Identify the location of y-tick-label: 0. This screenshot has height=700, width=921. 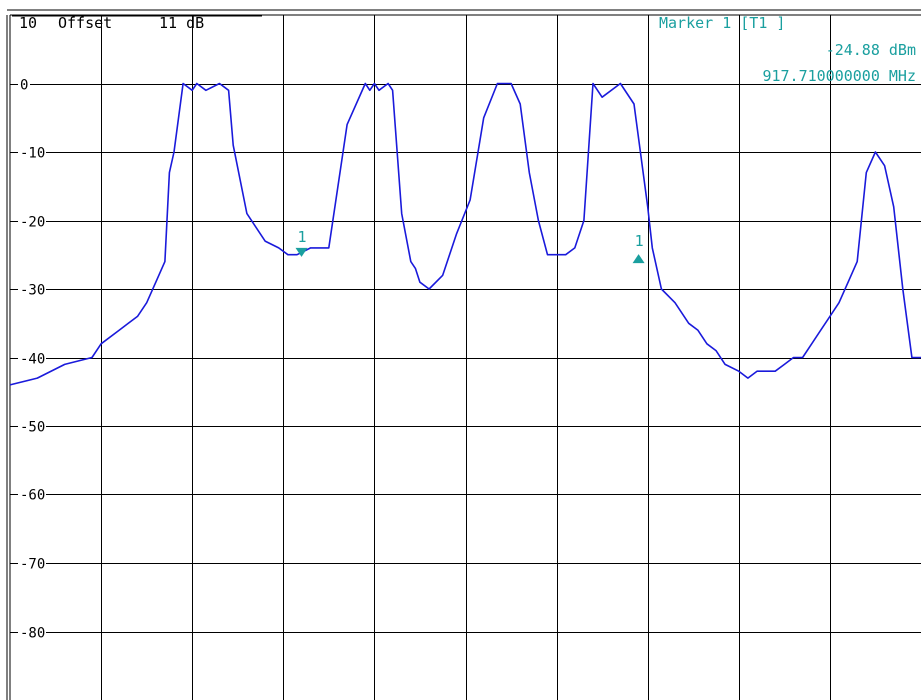
(24, 86).